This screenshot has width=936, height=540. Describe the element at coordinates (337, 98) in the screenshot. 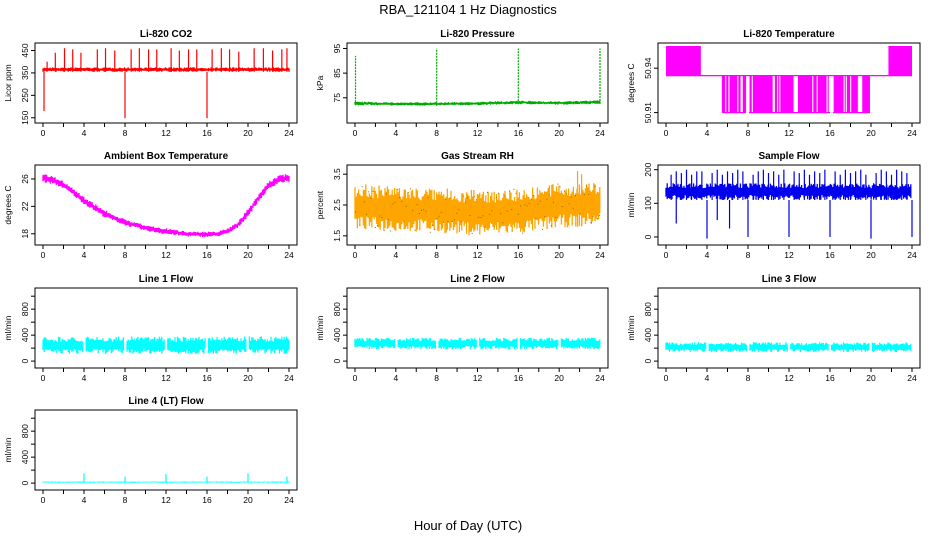

I see `y-tick-label: 75` at that location.